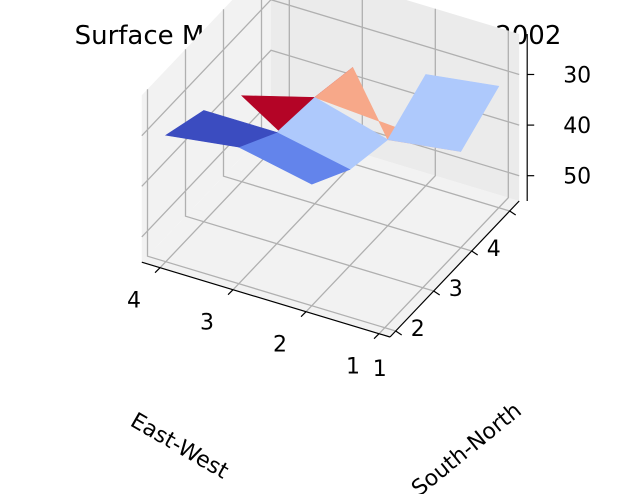  What do you see at coordinates (380, 369) in the screenshot?
I see `y-tick-label: 1` at bounding box center [380, 369].